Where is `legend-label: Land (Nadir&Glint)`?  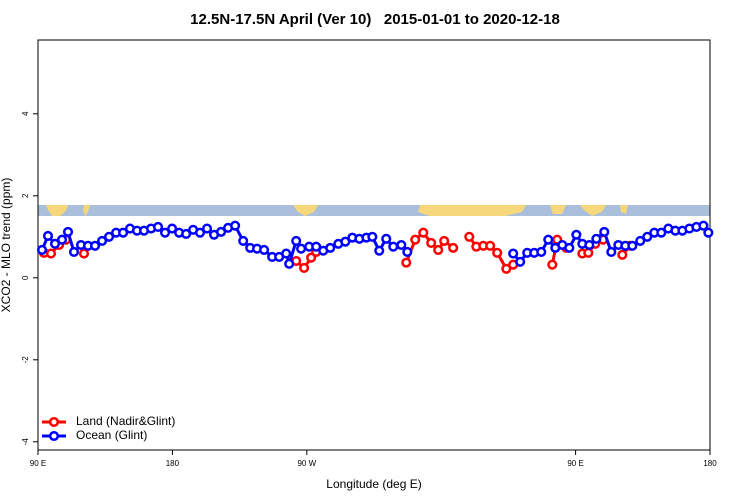 legend-label: Land (Nadir&Glint) is located at coordinates (125, 421).